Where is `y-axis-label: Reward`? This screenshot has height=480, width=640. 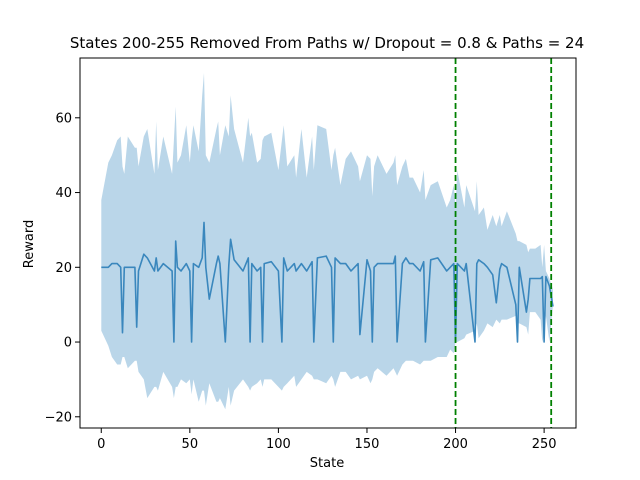
y-axis-label: Reward is located at coordinates (29, 244).